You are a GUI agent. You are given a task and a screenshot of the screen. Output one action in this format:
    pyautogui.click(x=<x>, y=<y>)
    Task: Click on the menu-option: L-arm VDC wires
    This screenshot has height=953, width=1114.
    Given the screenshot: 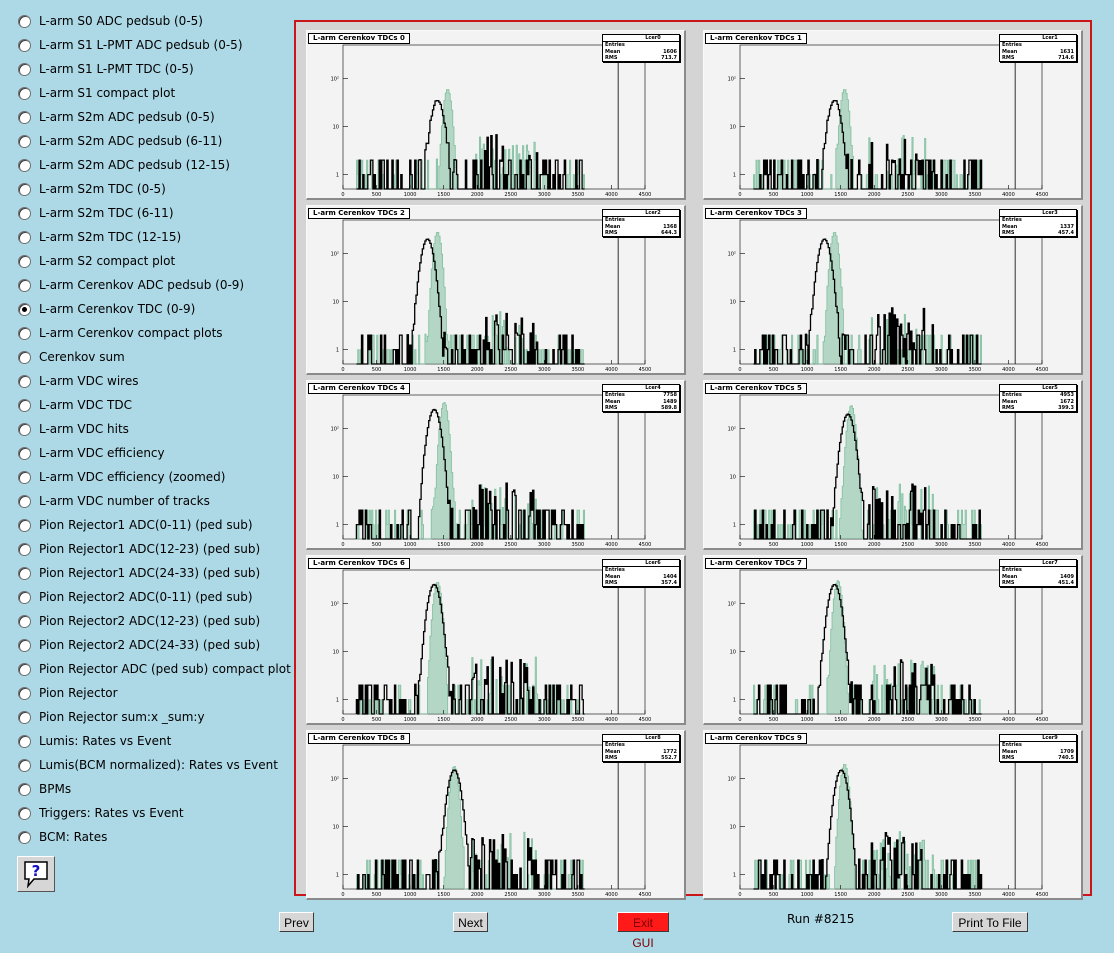 What is the action you would take?
    pyautogui.click(x=78, y=381)
    